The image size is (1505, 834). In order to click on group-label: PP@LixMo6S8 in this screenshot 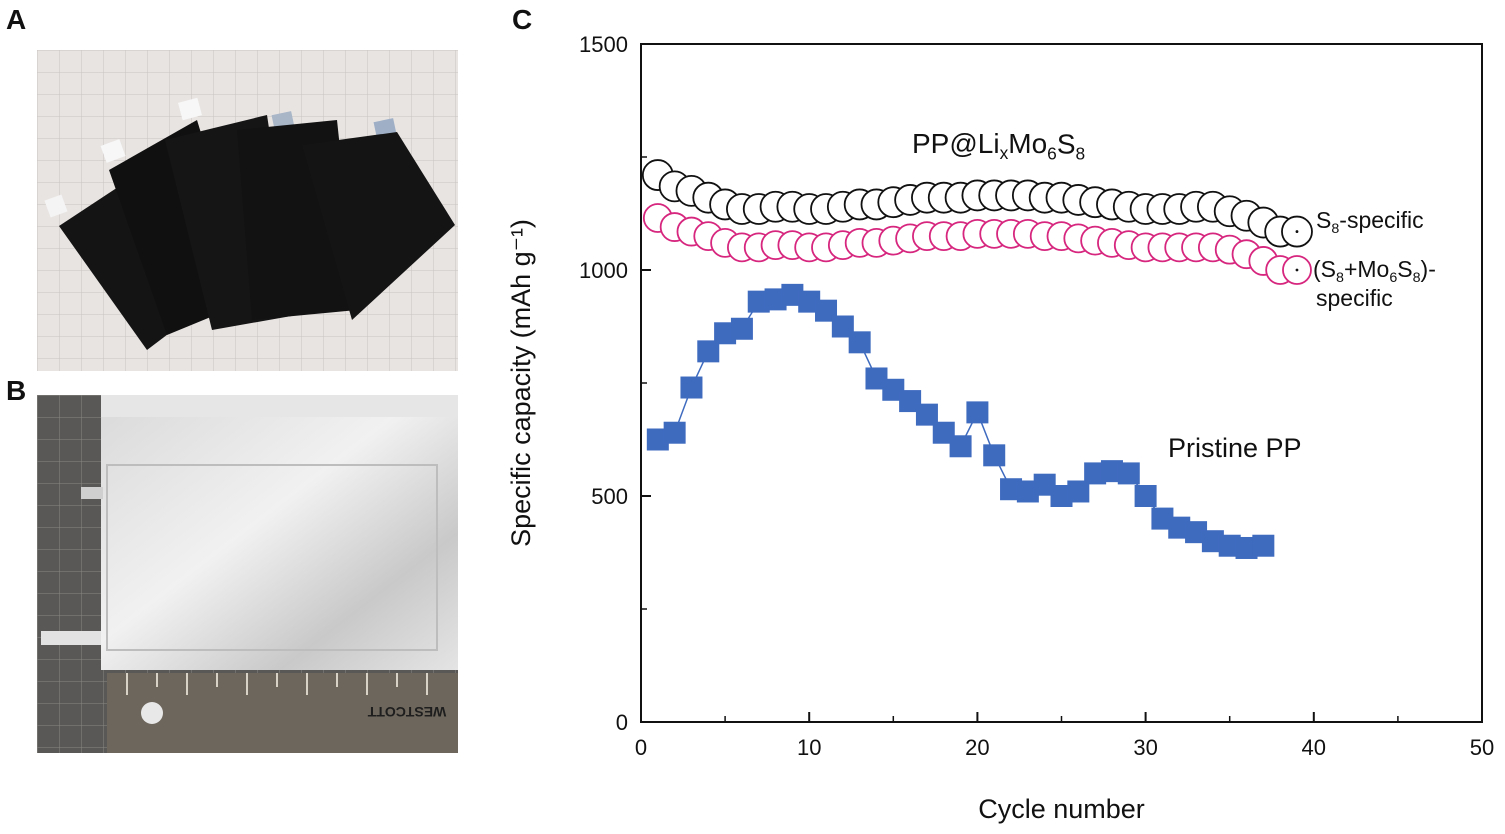, I will do `click(998, 145)`.